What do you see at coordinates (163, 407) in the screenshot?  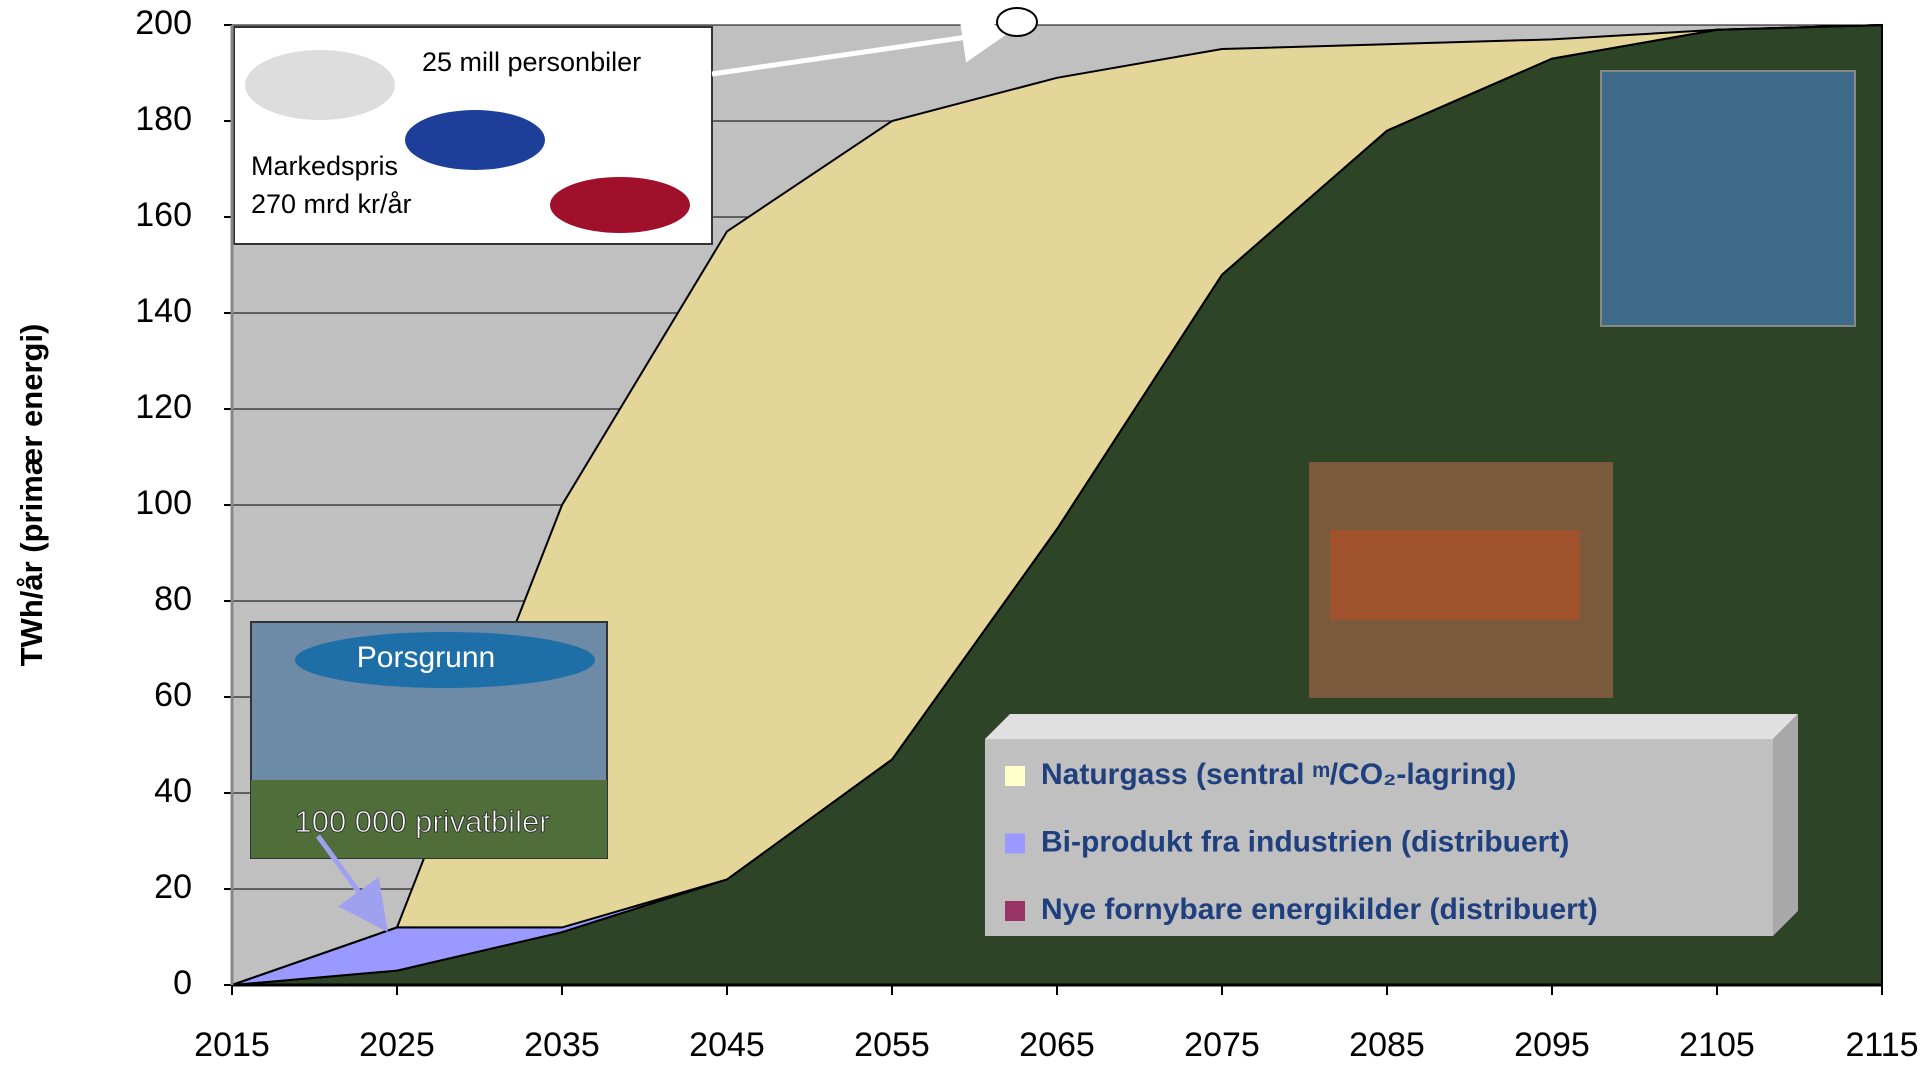 I see `y-tick-label: 120` at bounding box center [163, 407].